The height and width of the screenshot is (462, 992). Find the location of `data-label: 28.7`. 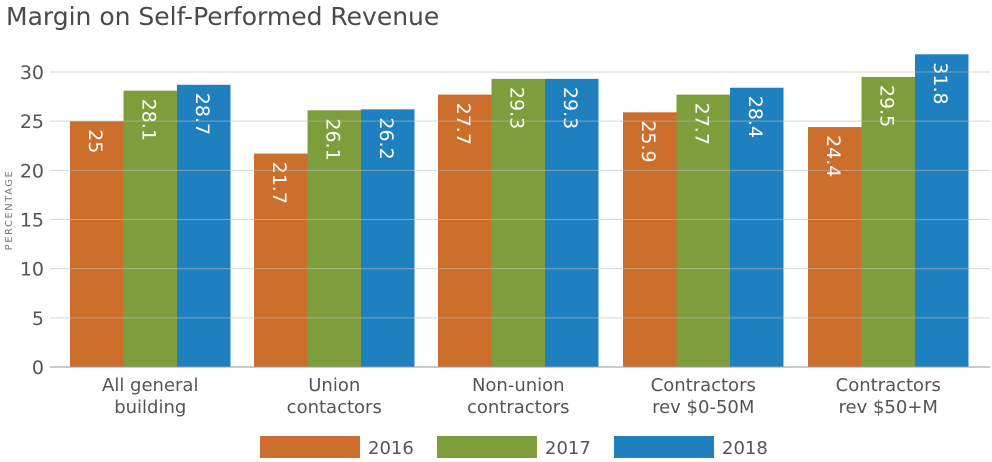

data-label: 28.7 is located at coordinates (202, 114).